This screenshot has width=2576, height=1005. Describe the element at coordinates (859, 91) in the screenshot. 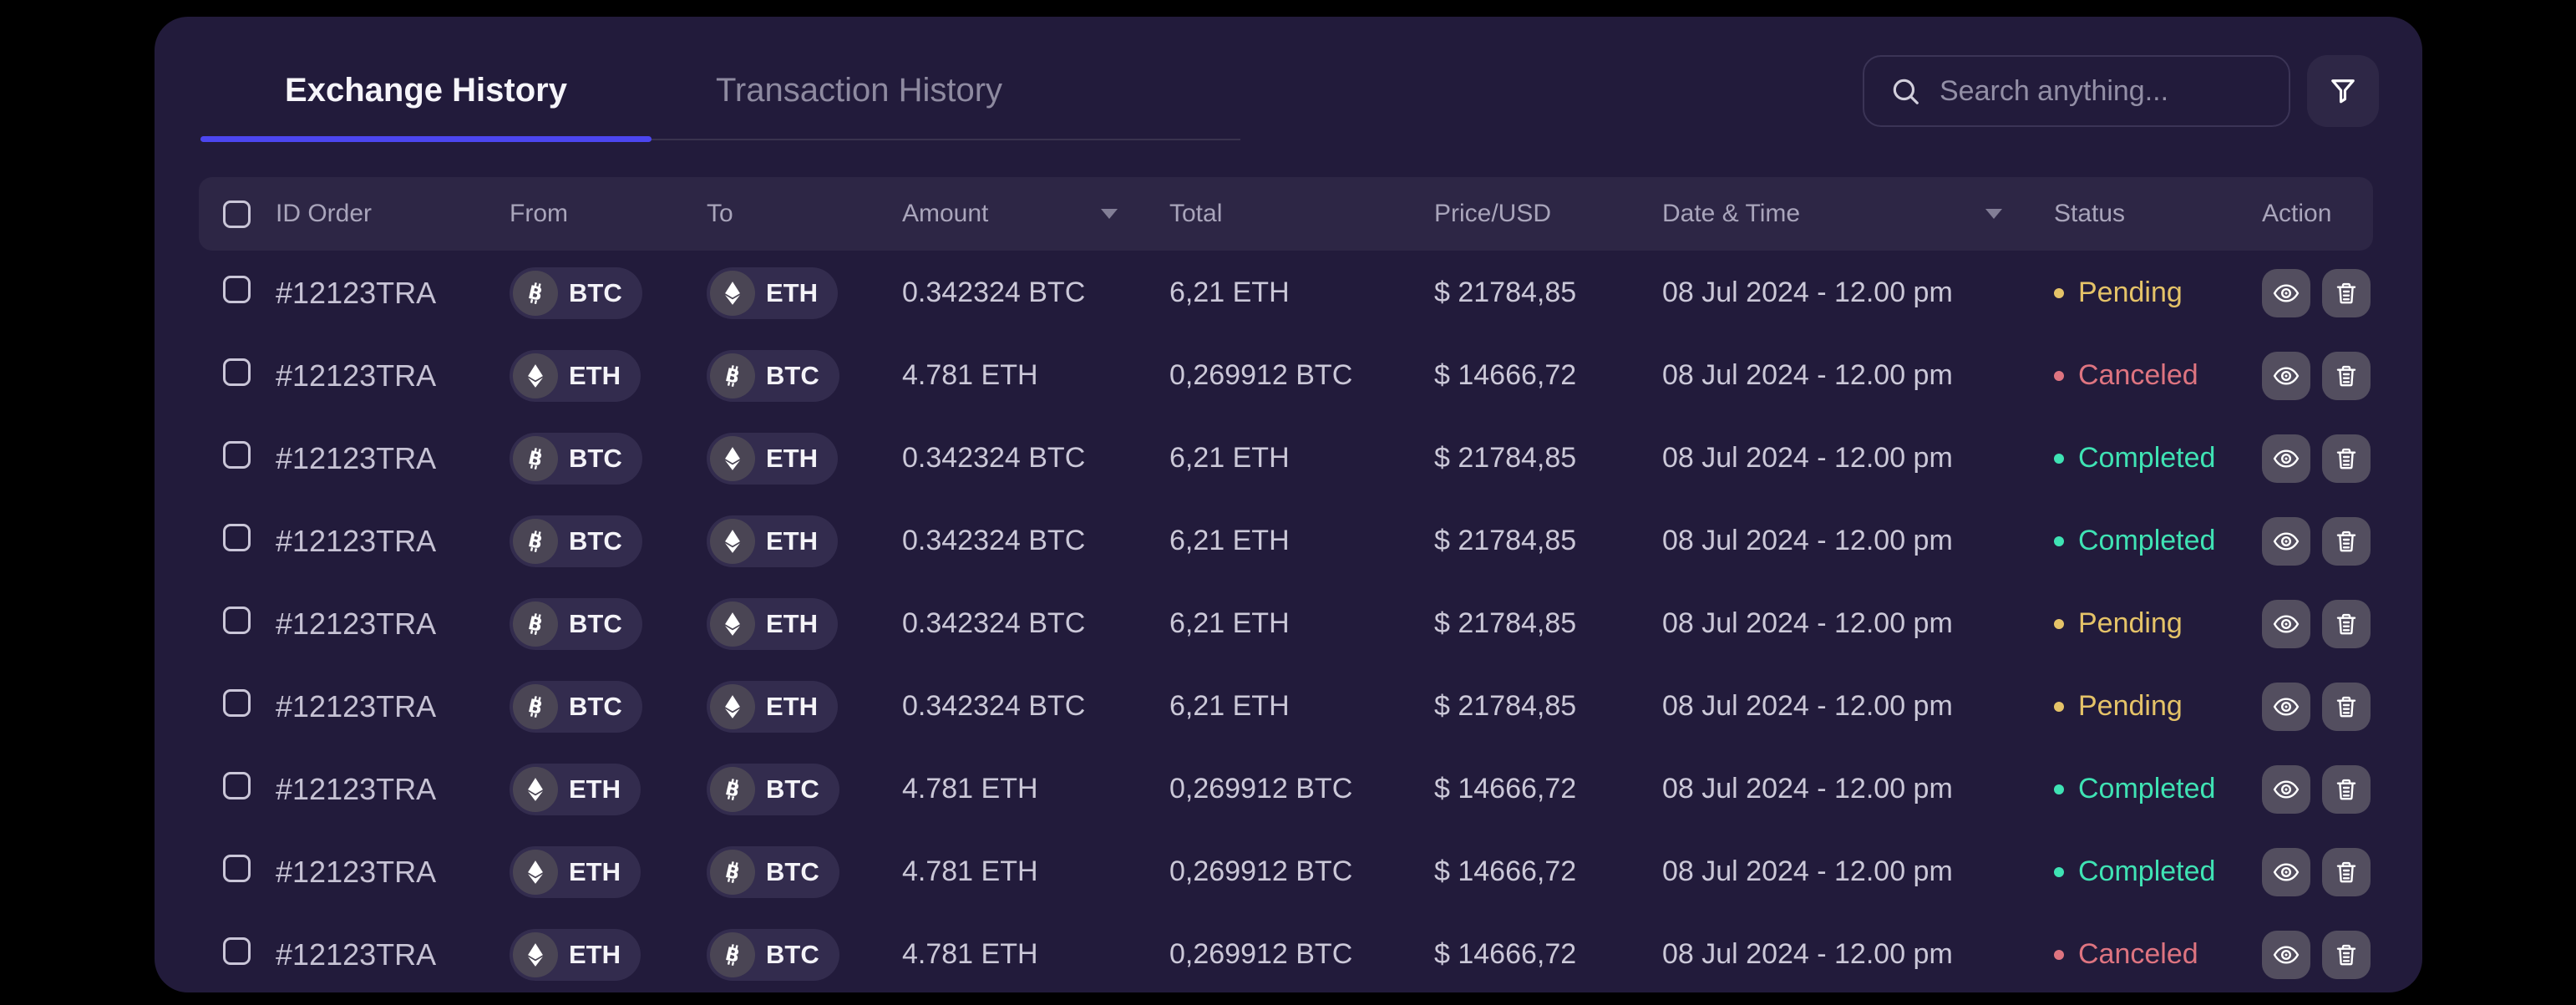

I see `tab-transaction-history: Transaction History` at that location.